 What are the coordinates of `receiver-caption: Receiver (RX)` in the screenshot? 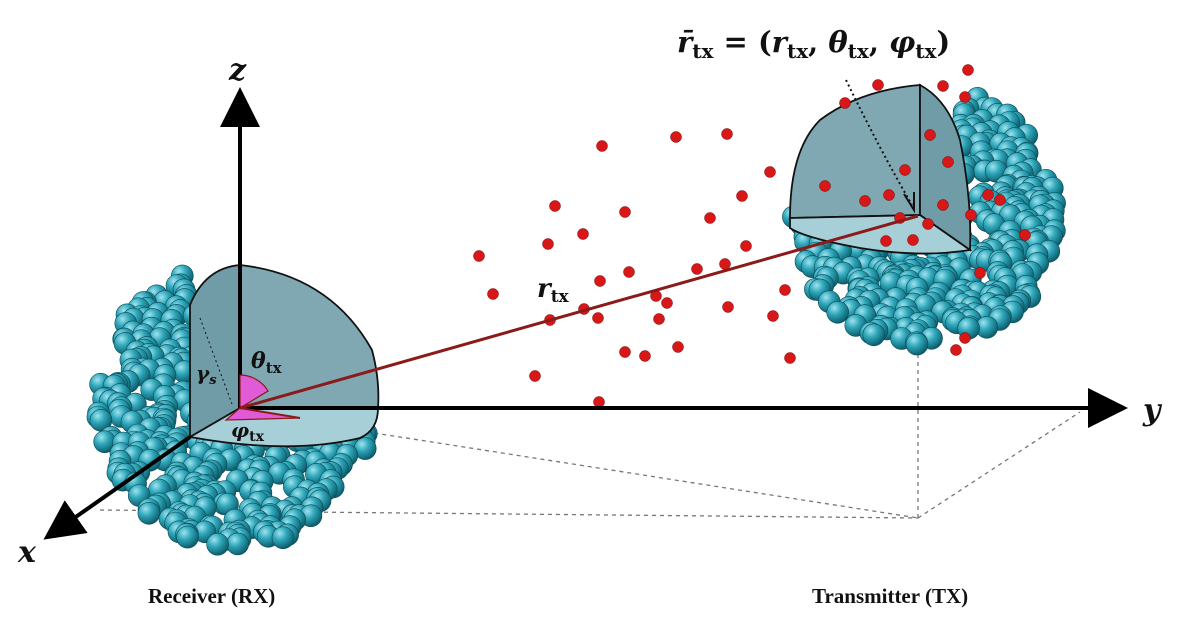 It's located at (211, 596).